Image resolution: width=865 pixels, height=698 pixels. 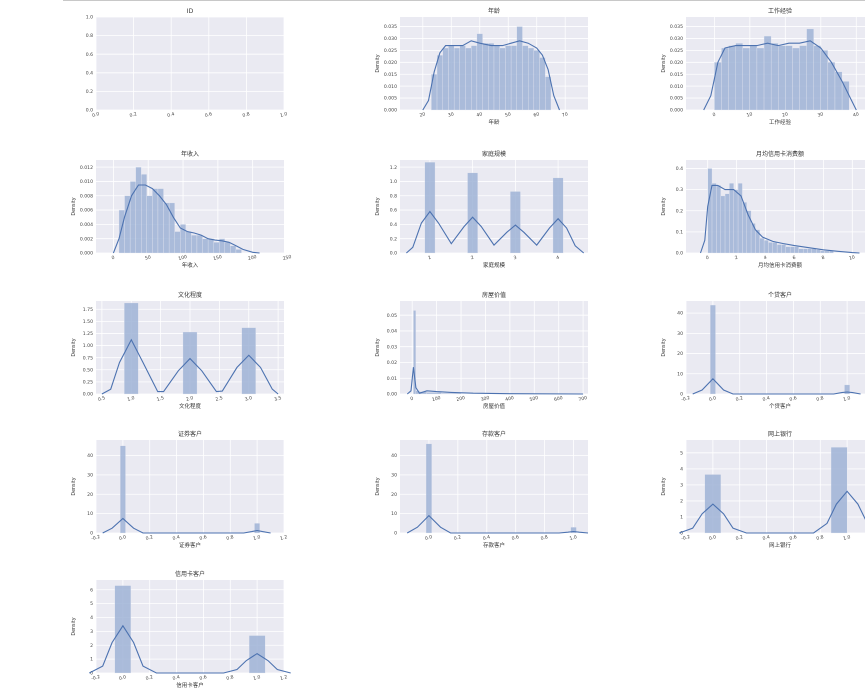 I want to click on x-axis-label: 个贷客户, so click(x=780, y=406).